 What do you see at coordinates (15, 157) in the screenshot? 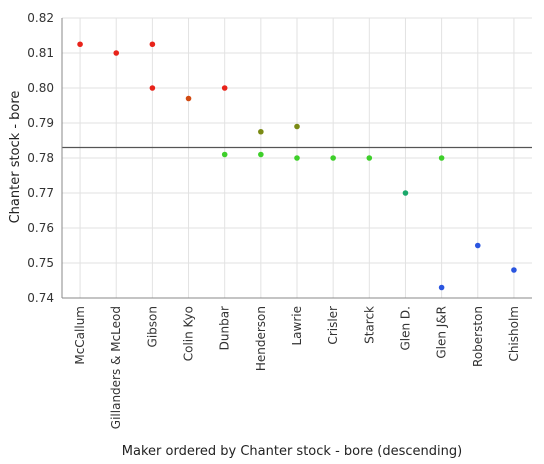
I see `y-axis-title: Chanter stock - bore` at bounding box center [15, 157].